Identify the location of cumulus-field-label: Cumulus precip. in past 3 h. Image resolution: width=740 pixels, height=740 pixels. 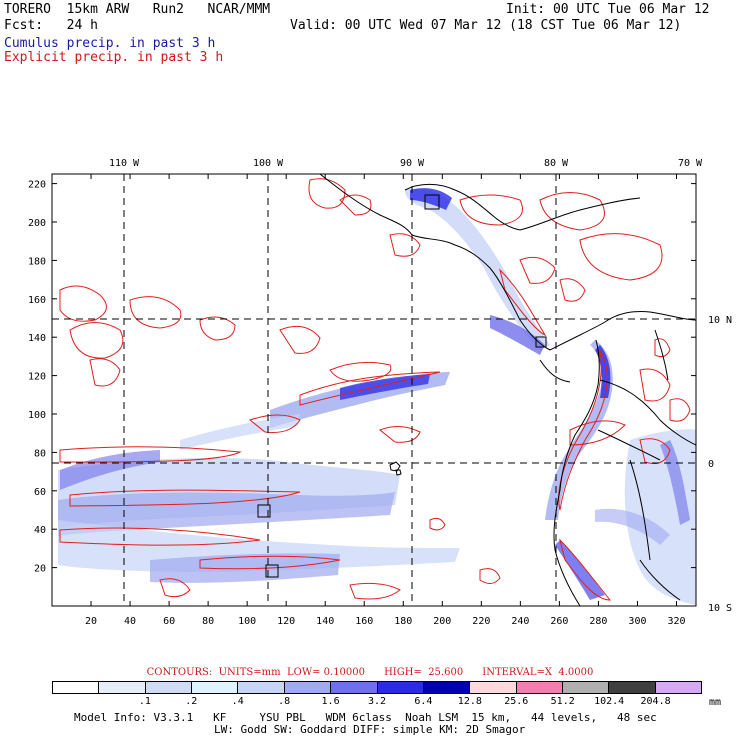
(110, 43).